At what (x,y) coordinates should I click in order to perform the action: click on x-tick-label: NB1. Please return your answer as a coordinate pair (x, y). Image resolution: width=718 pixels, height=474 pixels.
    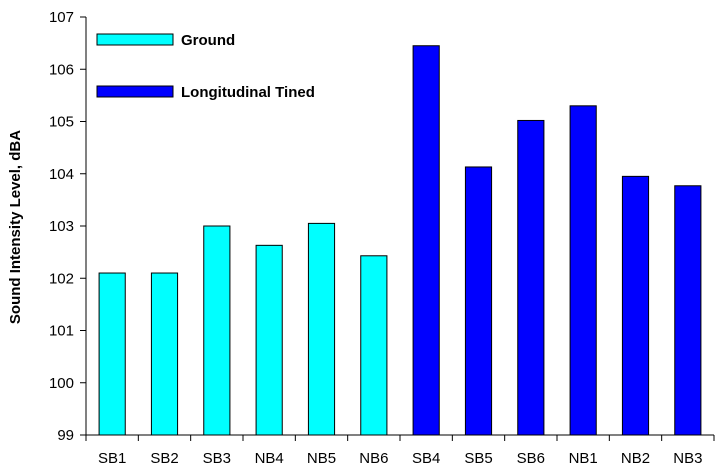
    Looking at the image, I should click on (583, 458).